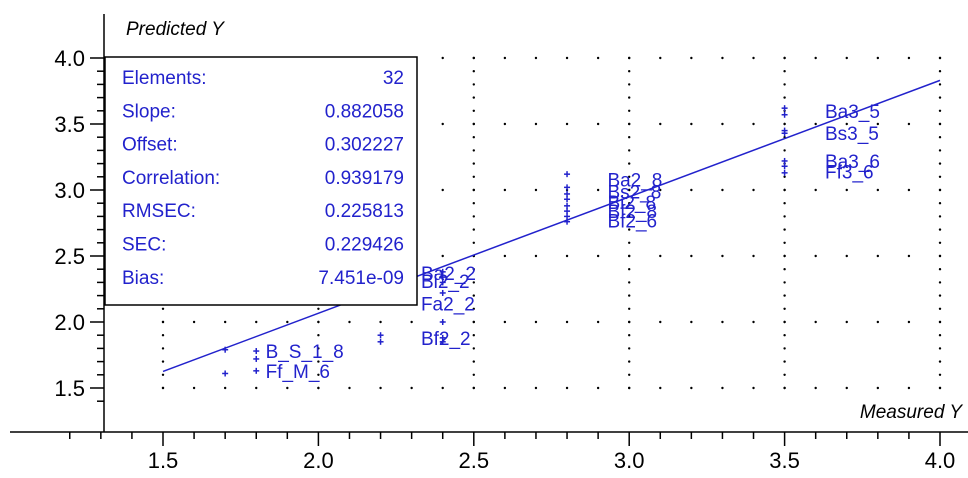  Describe the element at coordinates (159, 211) in the screenshot. I see `stats-label: RMSEC:` at that location.